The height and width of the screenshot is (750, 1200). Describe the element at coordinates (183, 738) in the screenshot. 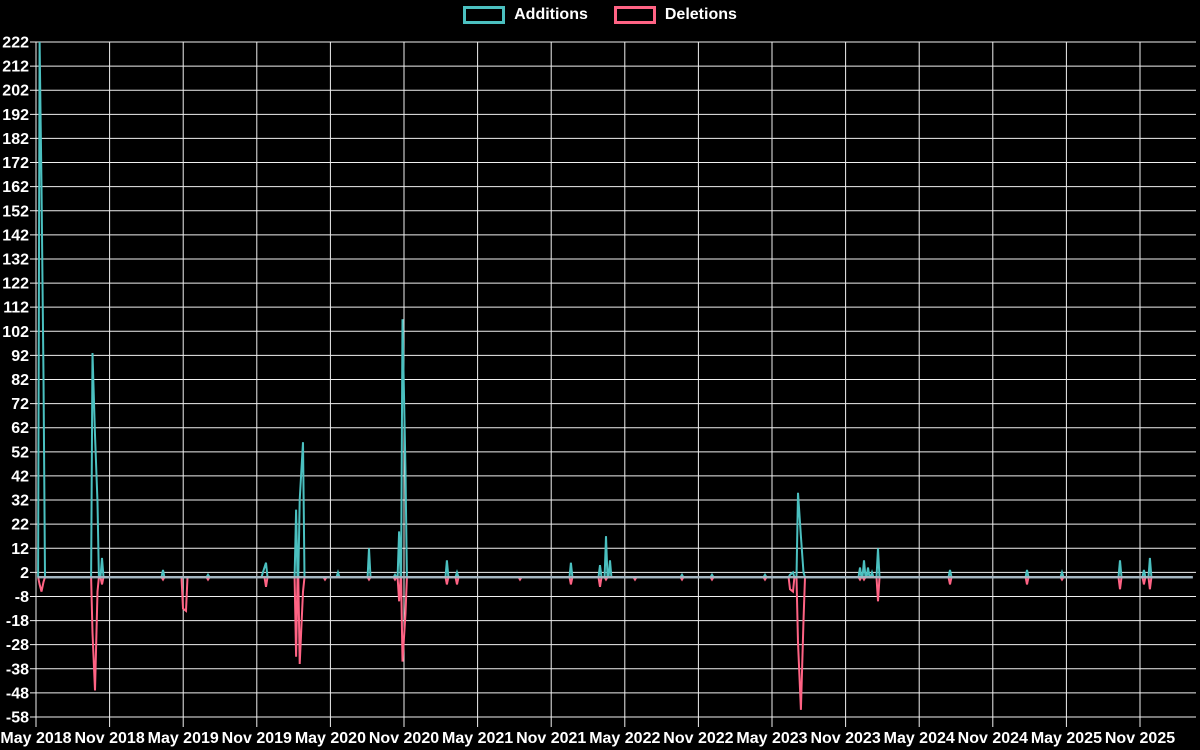

I see `svg-text: May 2019` at that location.